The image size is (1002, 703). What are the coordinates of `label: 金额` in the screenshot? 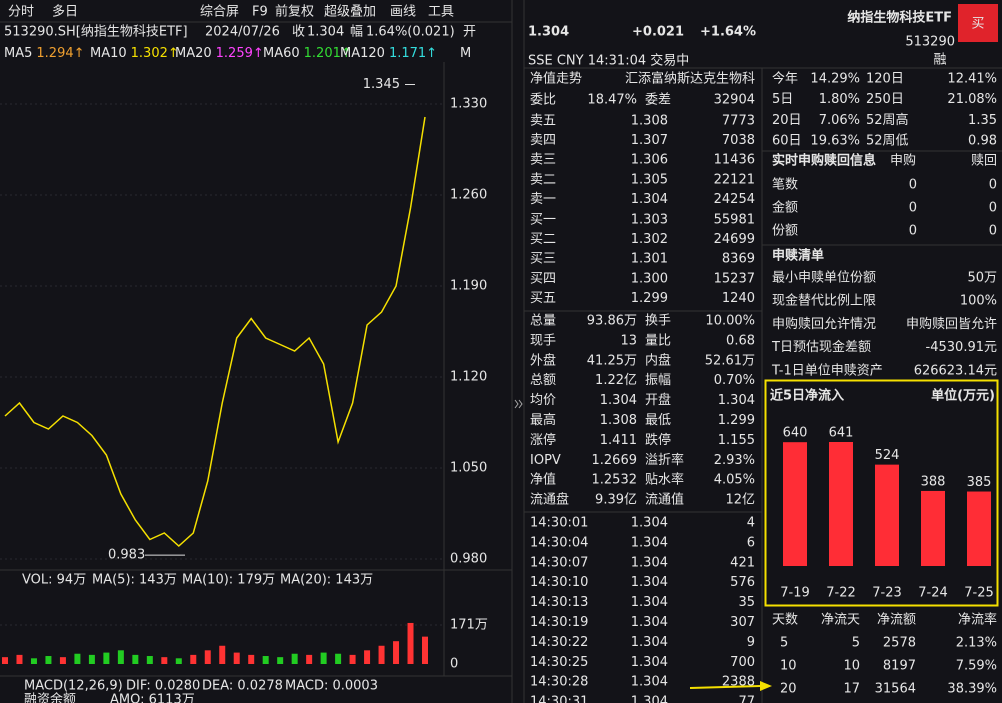 It's located at (785, 208).